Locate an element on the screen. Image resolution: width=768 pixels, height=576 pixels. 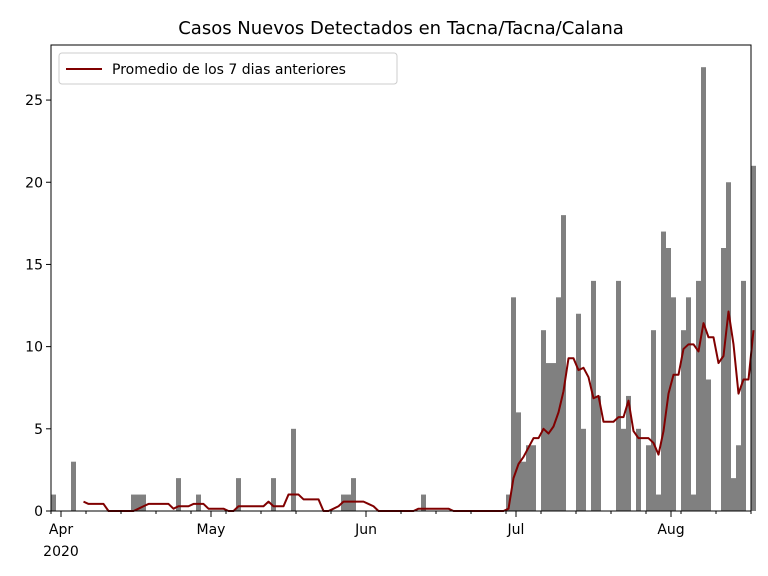
x-tick-label: Jun is located at coordinates (365, 530).